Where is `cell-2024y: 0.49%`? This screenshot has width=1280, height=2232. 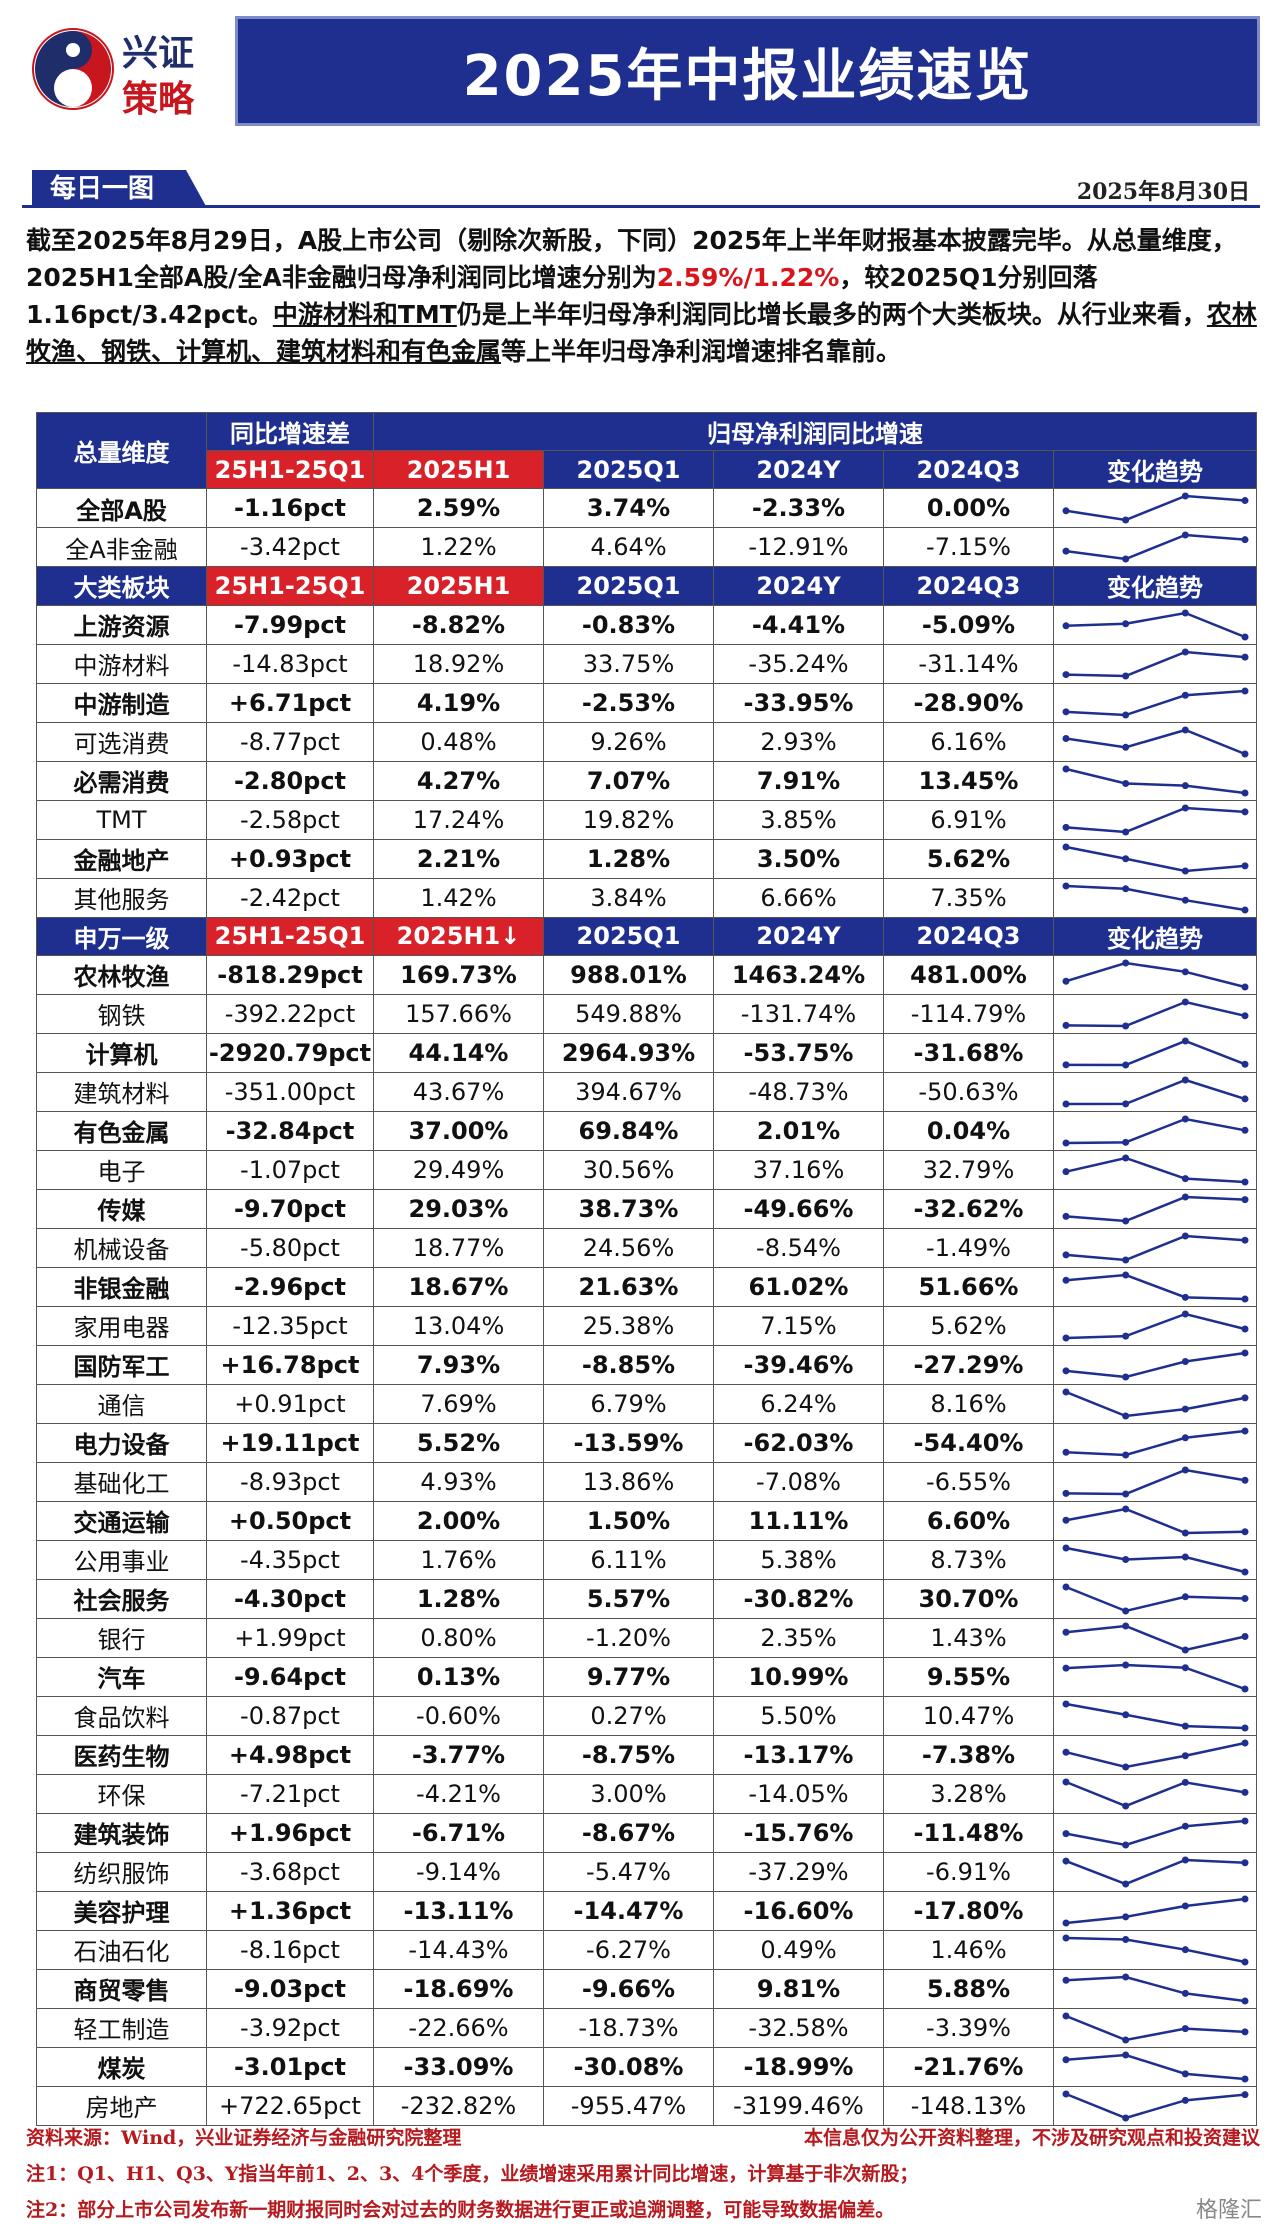
cell-2024y: 0.49% is located at coordinates (798, 1949).